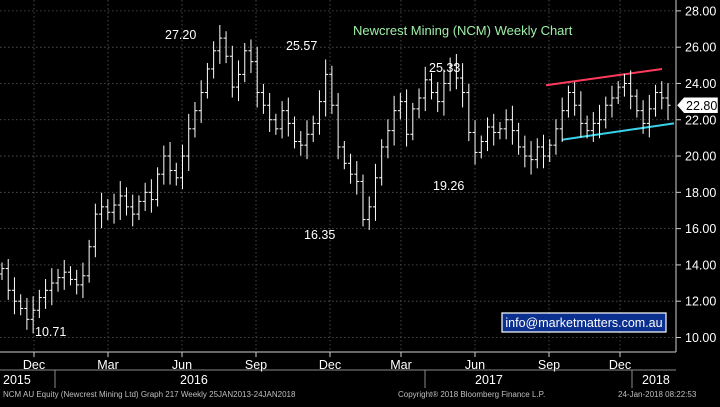  Describe the element at coordinates (657, 394) in the screenshot. I see `footer-timestamp: 24-Jan-2018 08:22:53` at that location.